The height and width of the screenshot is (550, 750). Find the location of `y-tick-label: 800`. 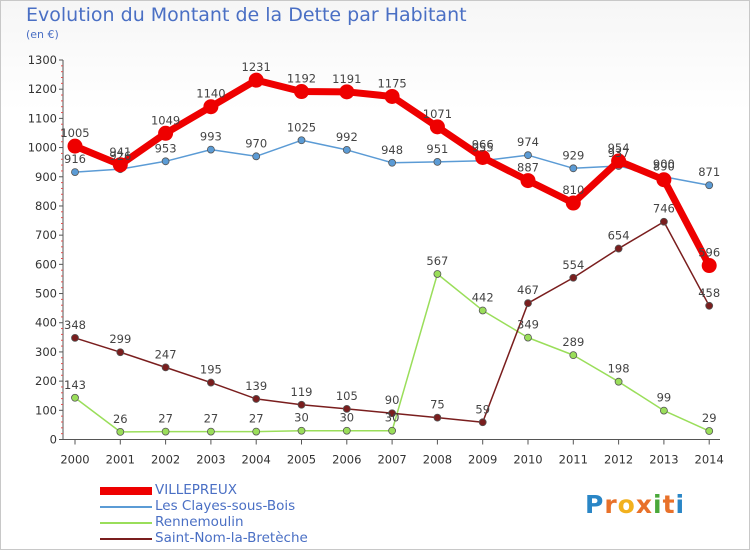

y-tick-label: 800 is located at coordinates (46, 206).